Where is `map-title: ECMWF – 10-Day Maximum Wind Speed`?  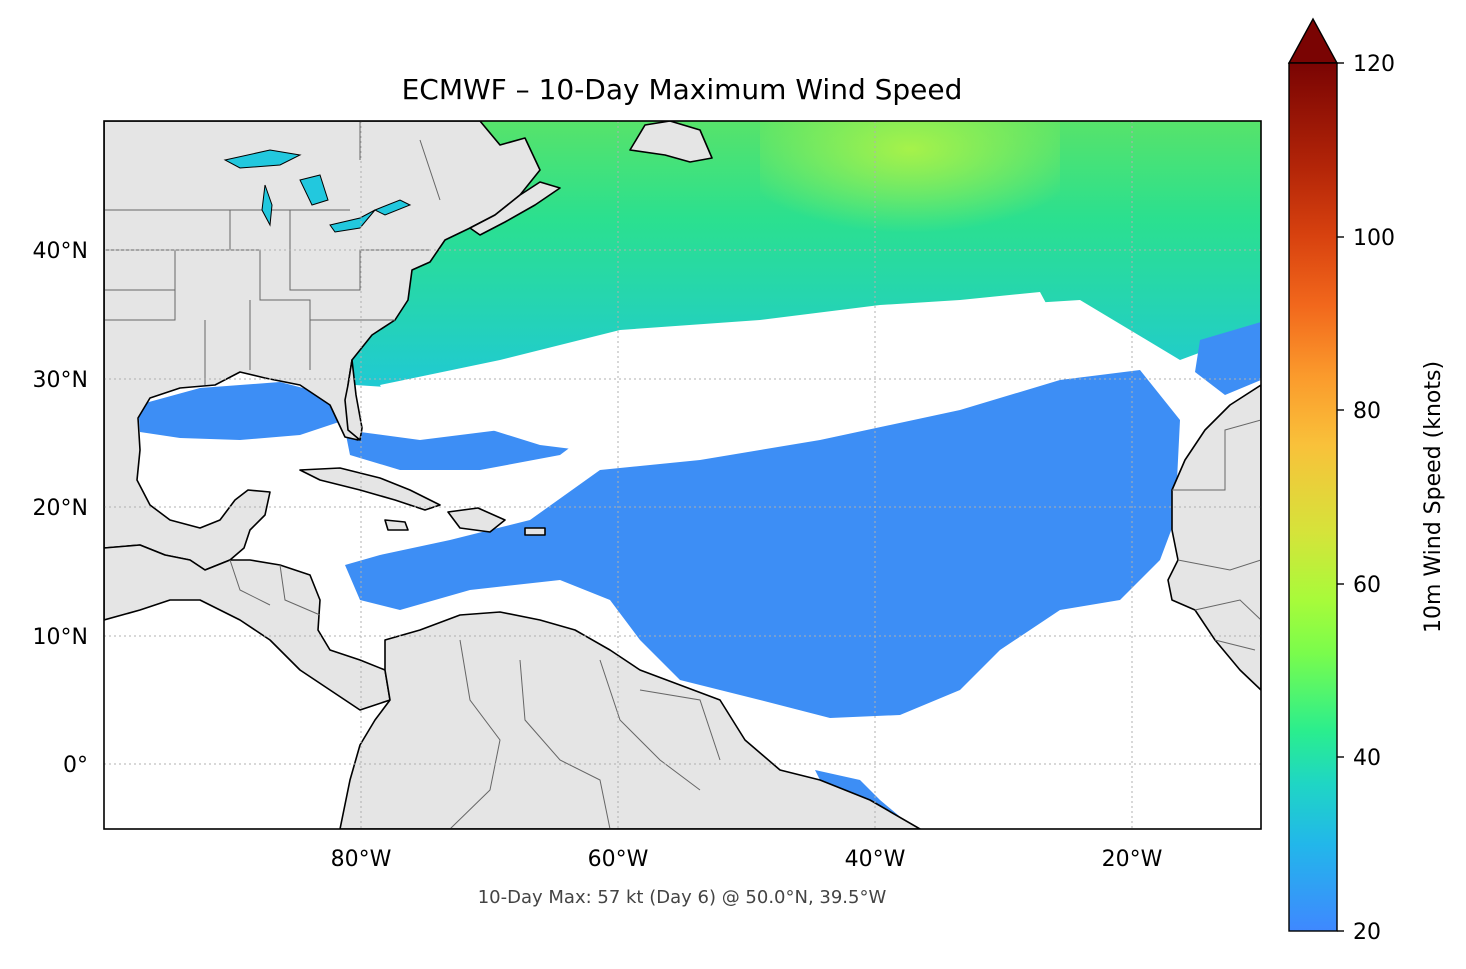
map-title: ECMWF – 10-Day Maximum Wind Speed is located at coordinates (682, 89).